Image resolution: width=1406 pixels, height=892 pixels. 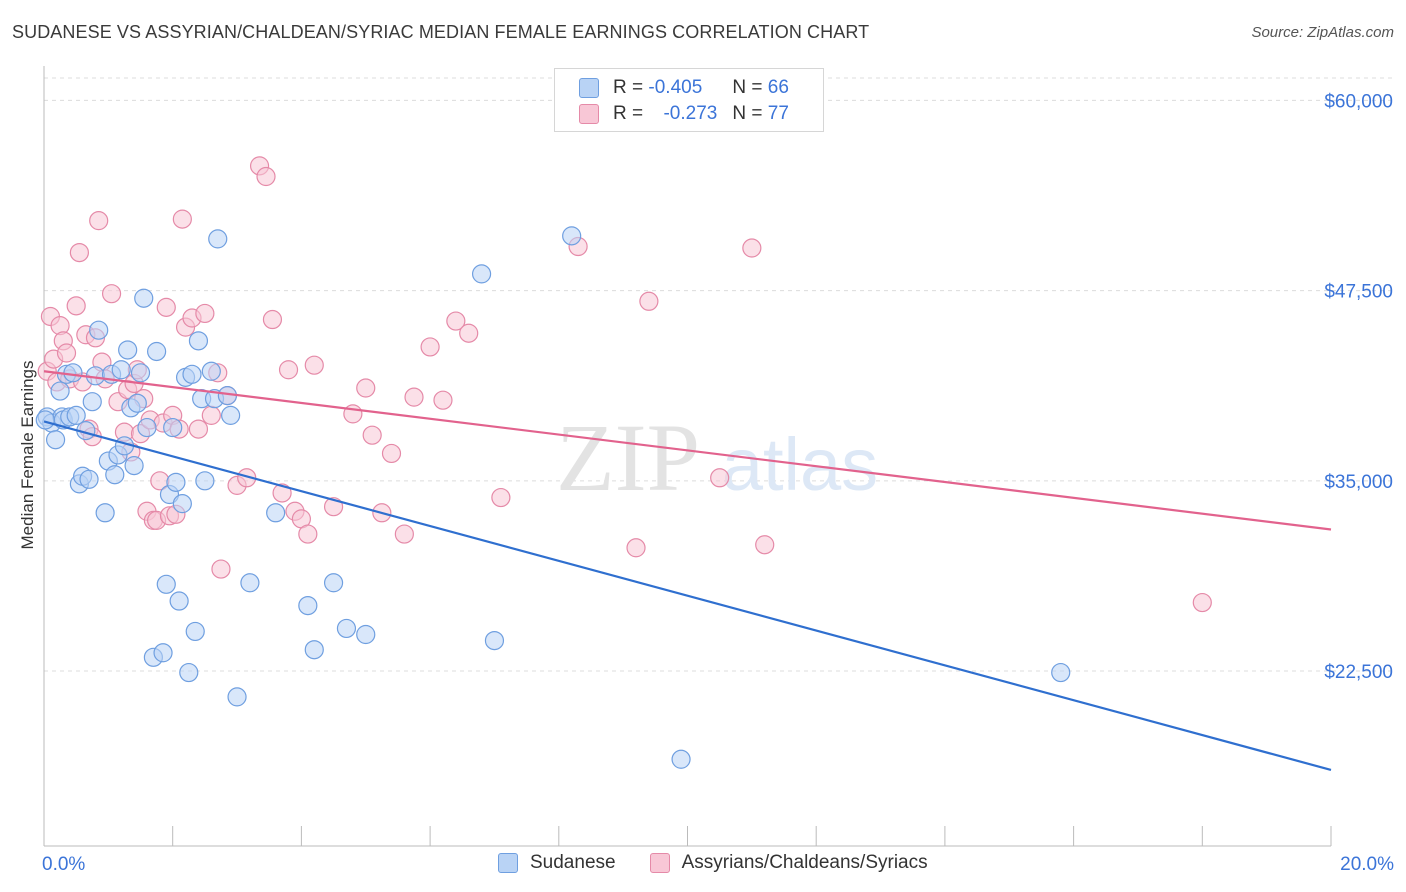 I want to click on y-tick-label: $60,000, so click(x=1358, y=101).